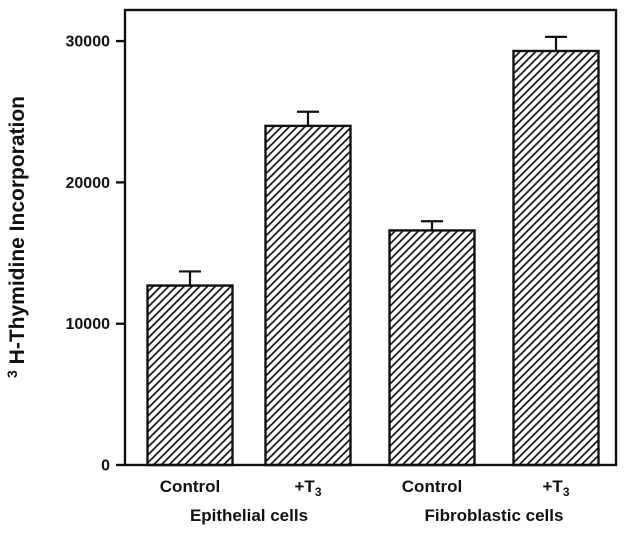 The image size is (624, 537). I want to click on y-axis-label-text: H-Thymidine Incorporation, so click(17, 230).